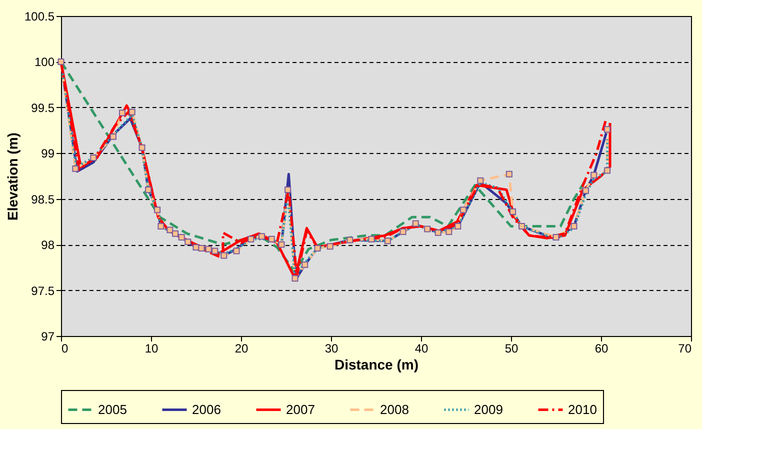 The image size is (757, 454). Describe the element at coordinates (300, 409) in the screenshot. I see `legend-label: 2007` at that location.